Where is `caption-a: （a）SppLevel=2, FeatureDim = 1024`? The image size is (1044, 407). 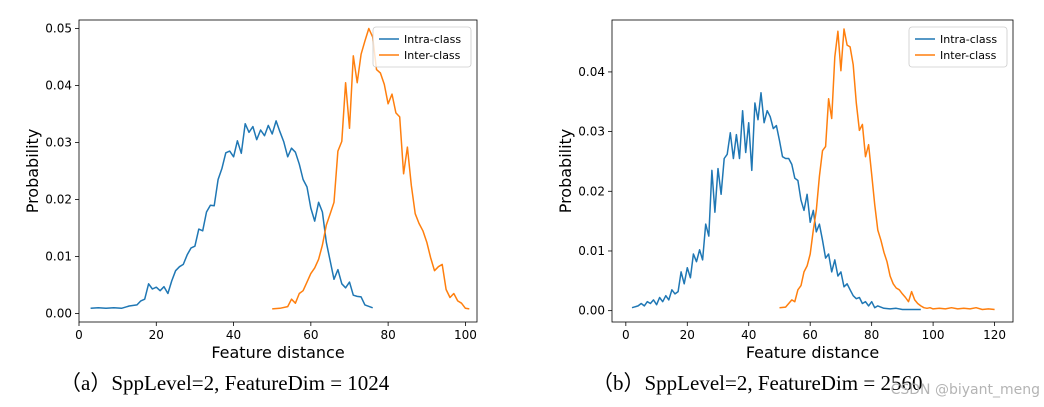
caption-a: （a）SppLevel=2, FeatureDim = 1024 is located at coordinates (225, 383).